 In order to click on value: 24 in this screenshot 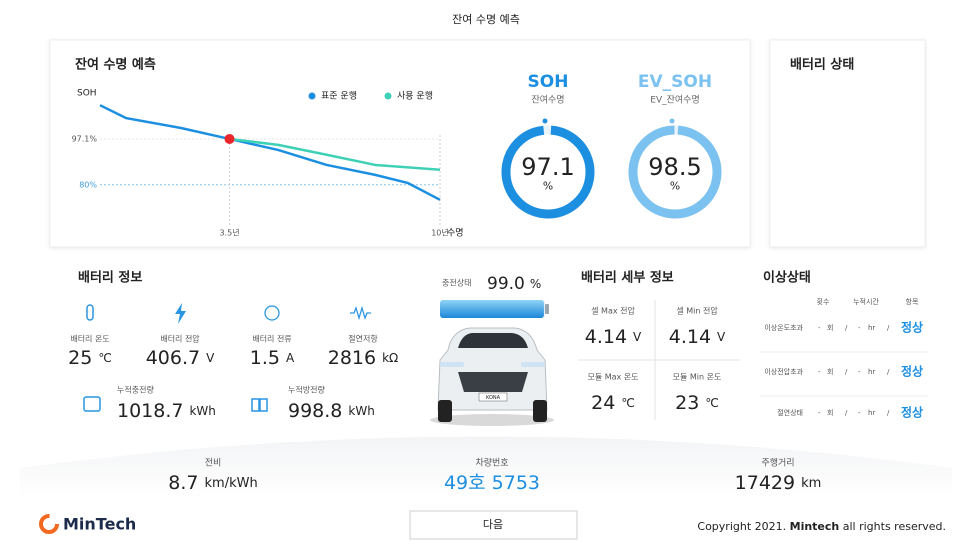, I will do `click(603, 403)`.